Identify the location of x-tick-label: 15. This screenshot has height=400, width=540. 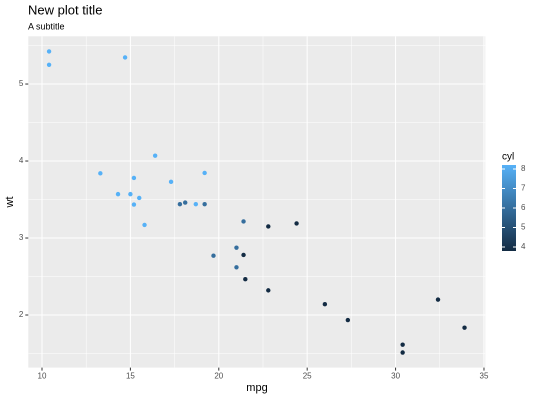
(130, 376).